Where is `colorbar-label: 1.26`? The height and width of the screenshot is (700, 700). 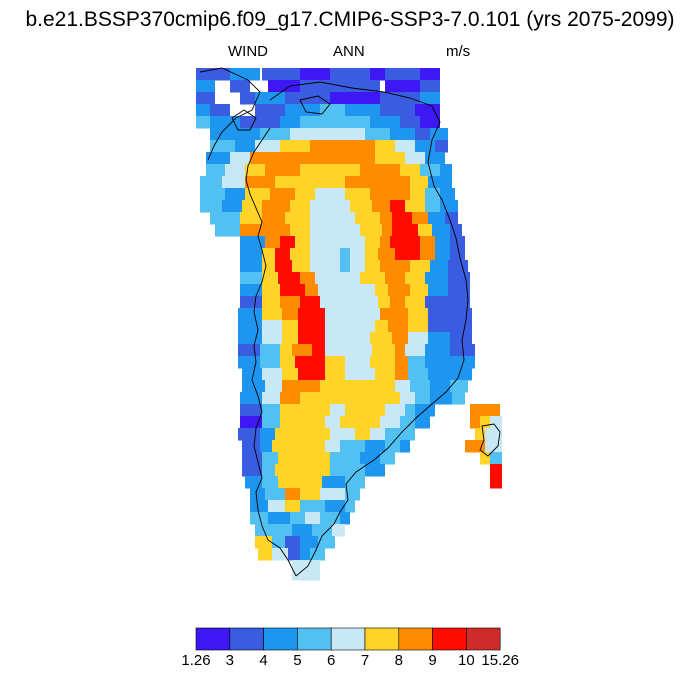 colorbar-label: 1.26 is located at coordinates (196, 660).